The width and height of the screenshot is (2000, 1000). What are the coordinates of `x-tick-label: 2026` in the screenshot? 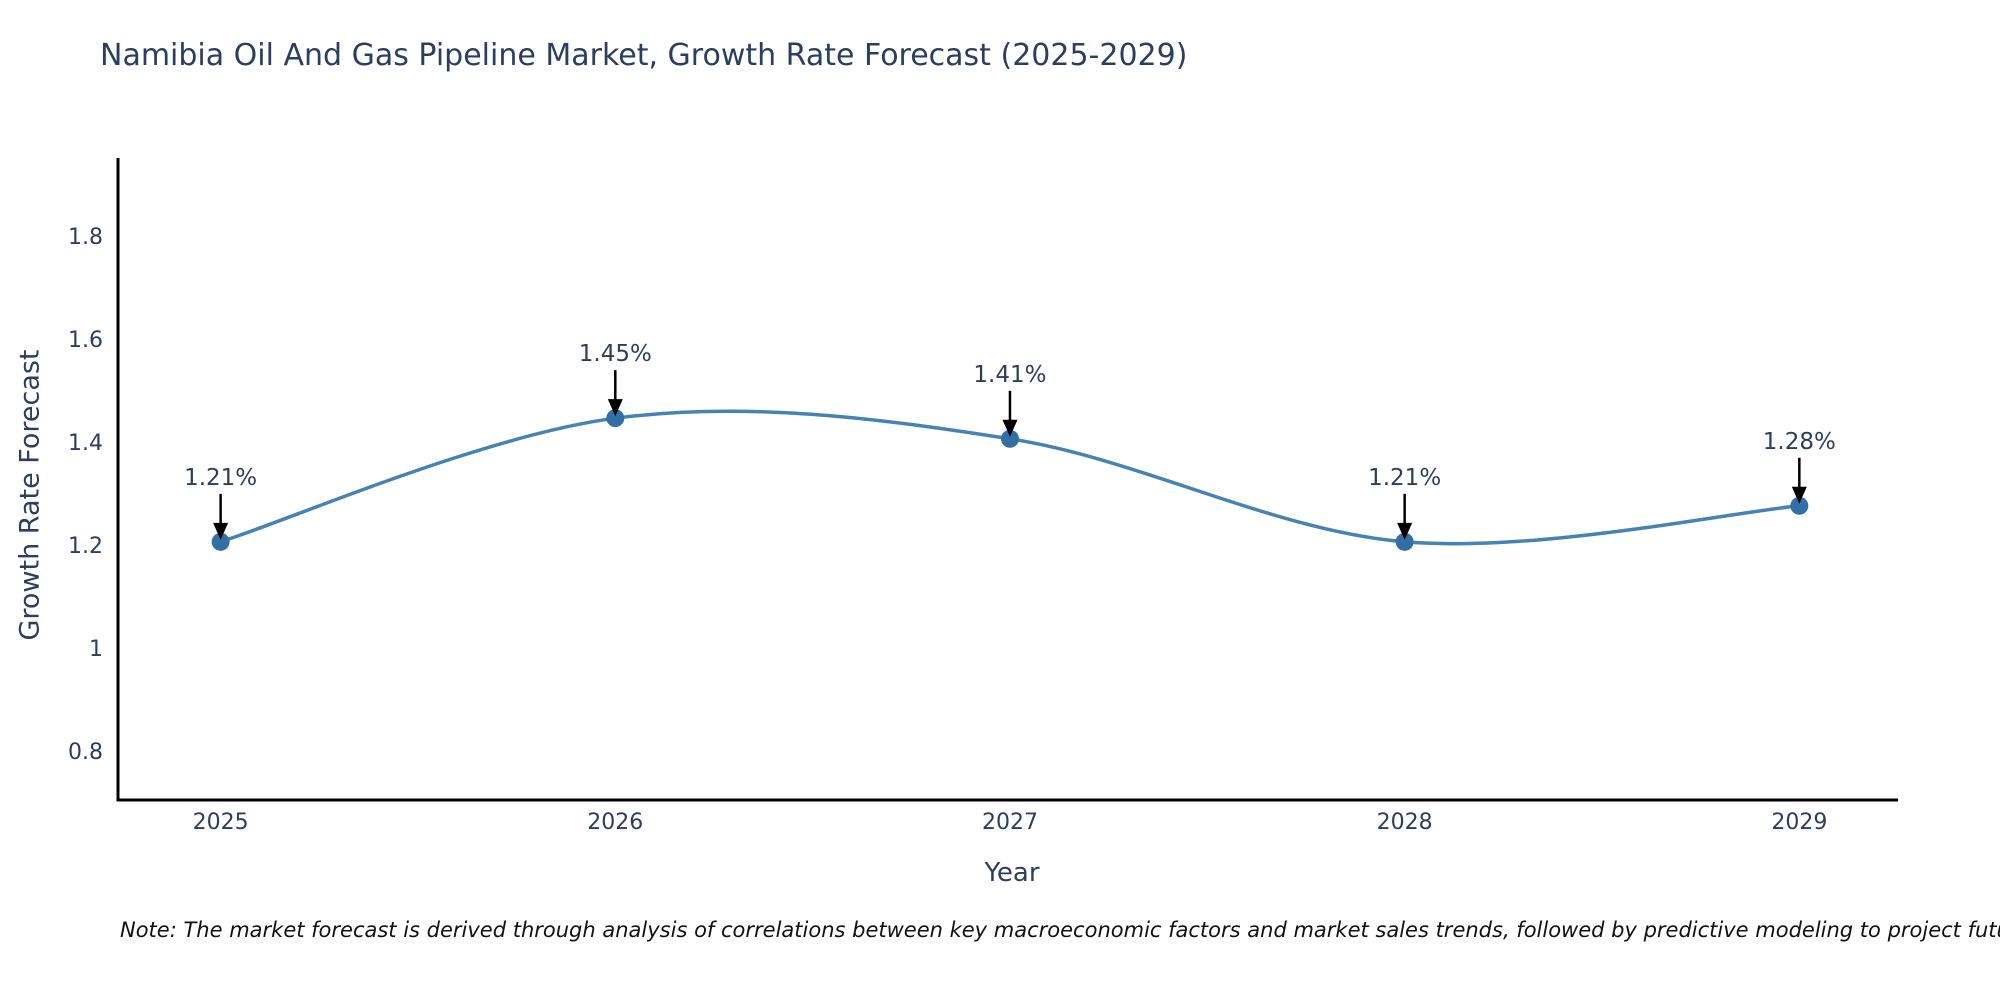 It's located at (615, 822).